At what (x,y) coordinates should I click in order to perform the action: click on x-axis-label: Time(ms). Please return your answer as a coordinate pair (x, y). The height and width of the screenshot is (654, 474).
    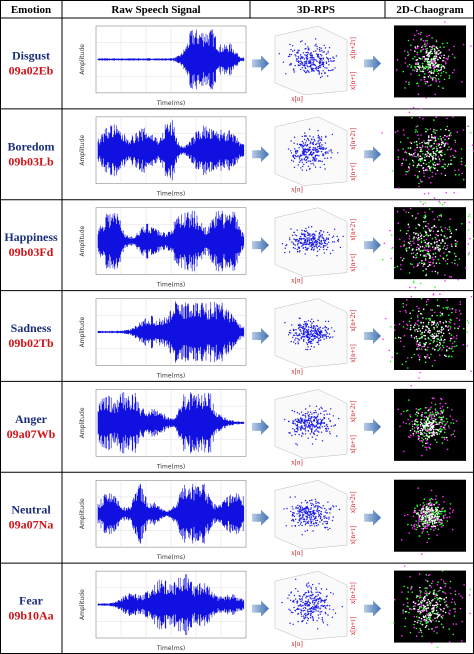
    Looking at the image, I should click on (170, 194).